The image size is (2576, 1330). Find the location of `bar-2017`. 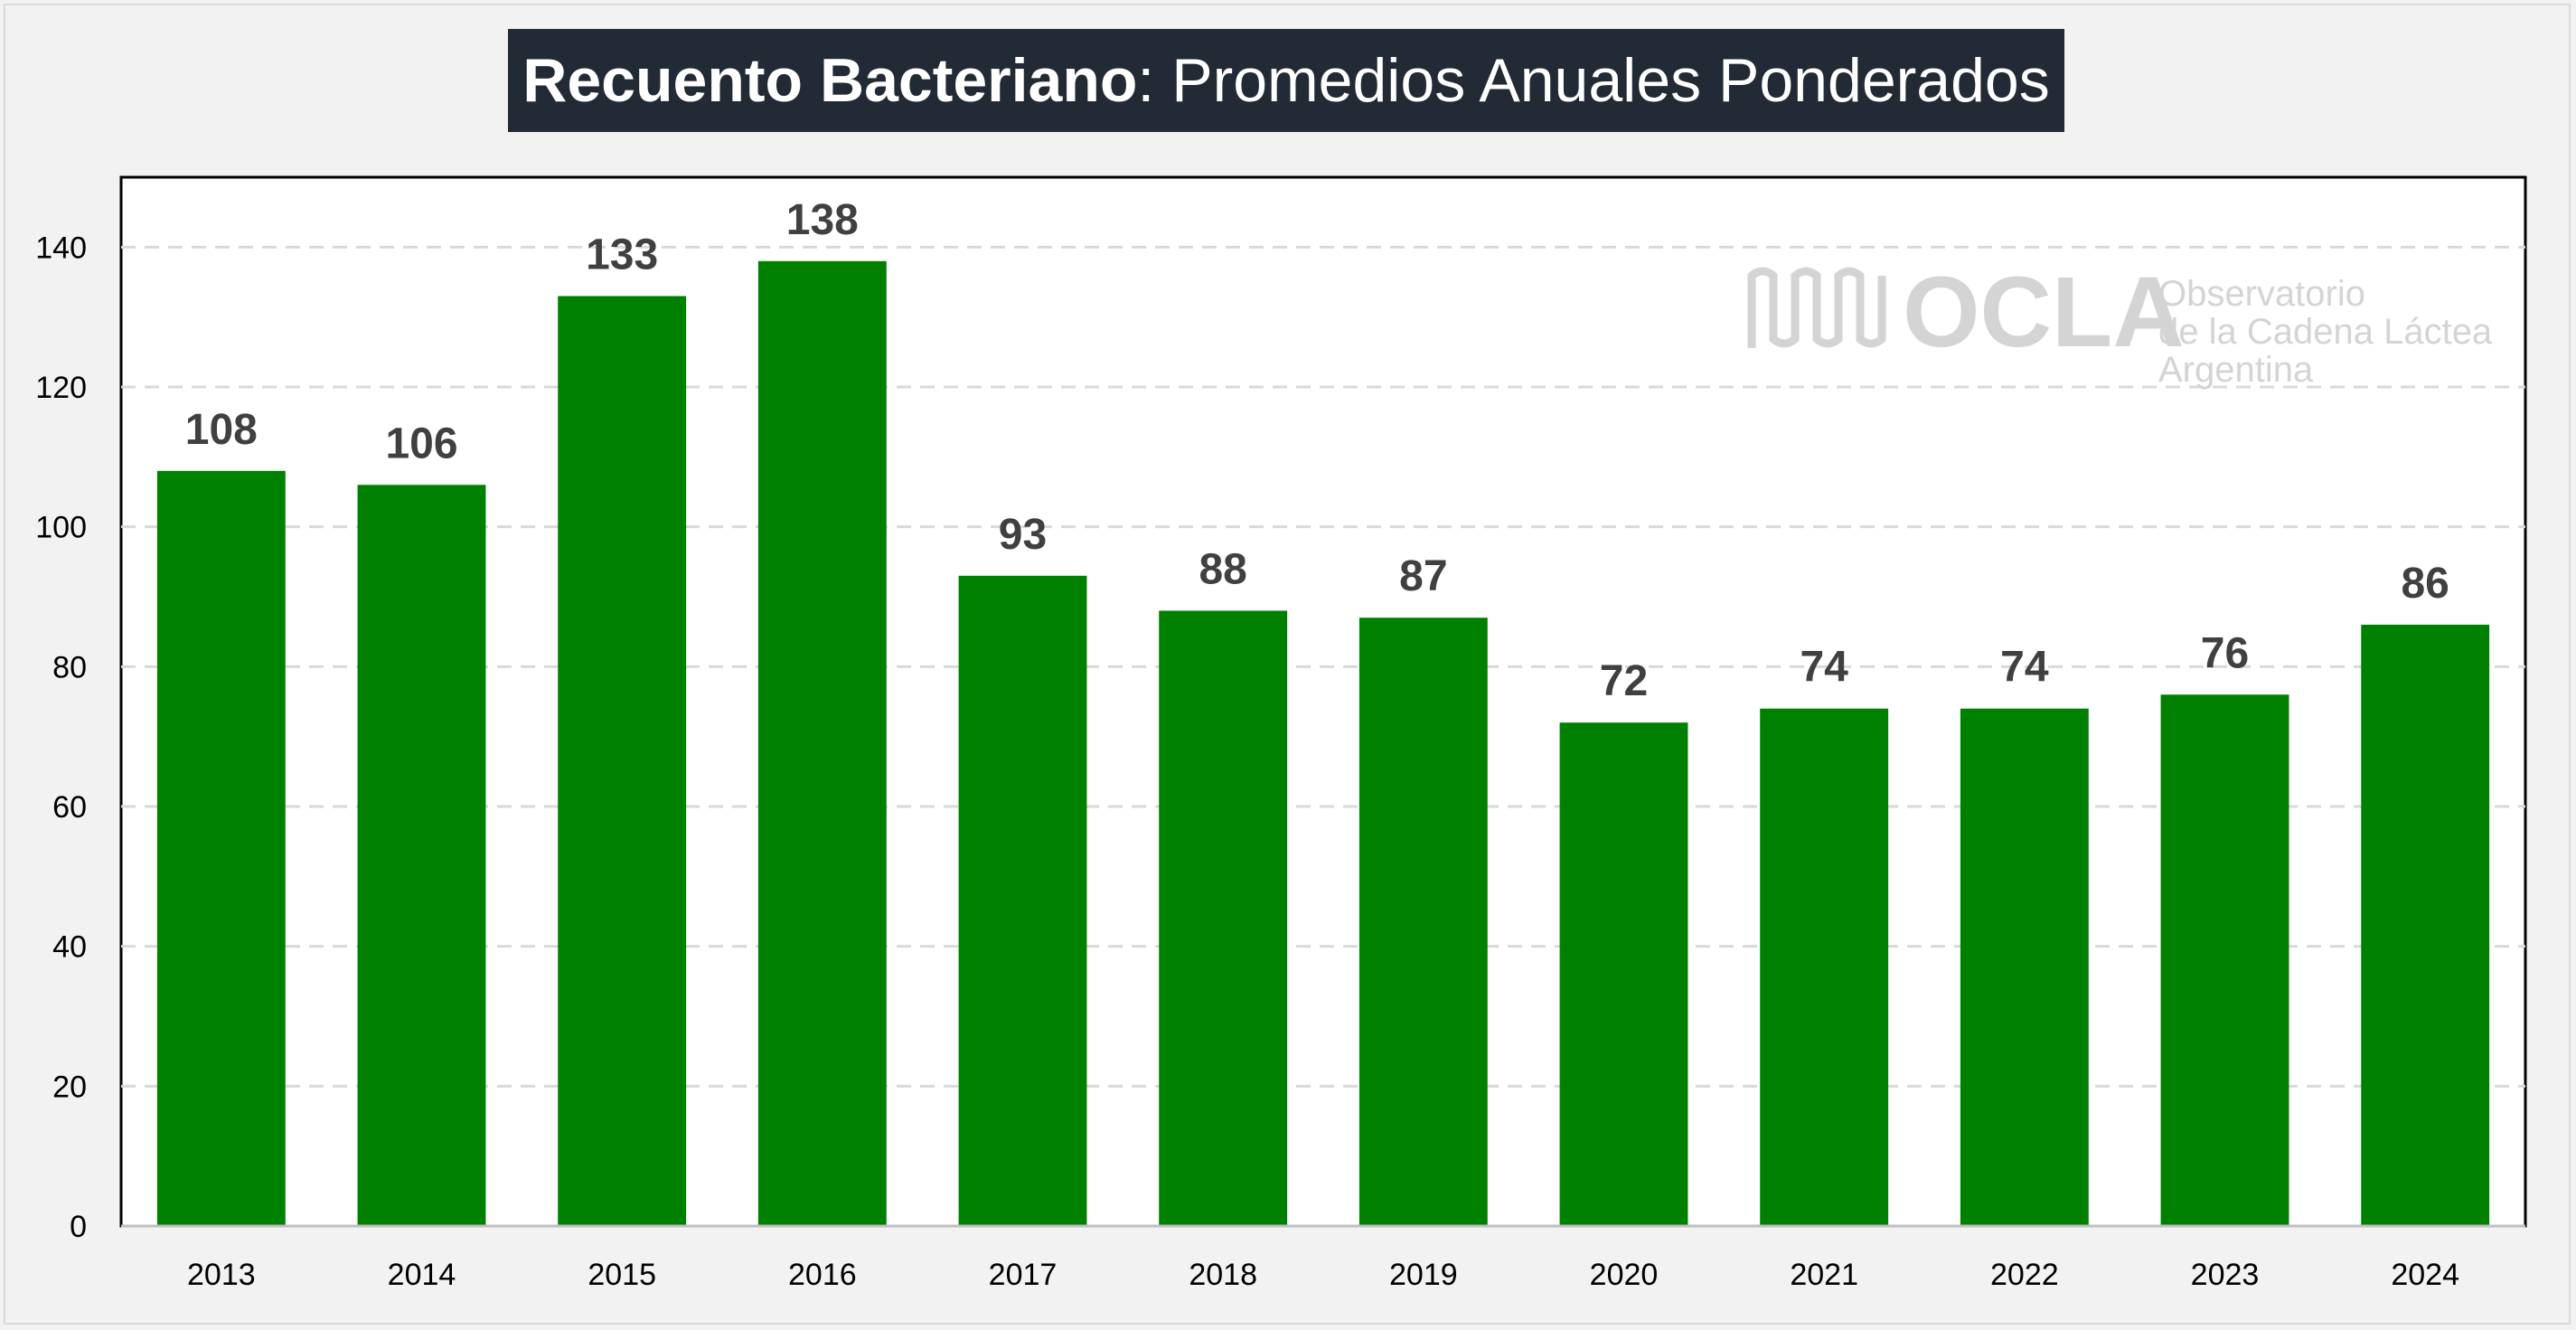

bar-2017 is located at coordinates (1022, 900).